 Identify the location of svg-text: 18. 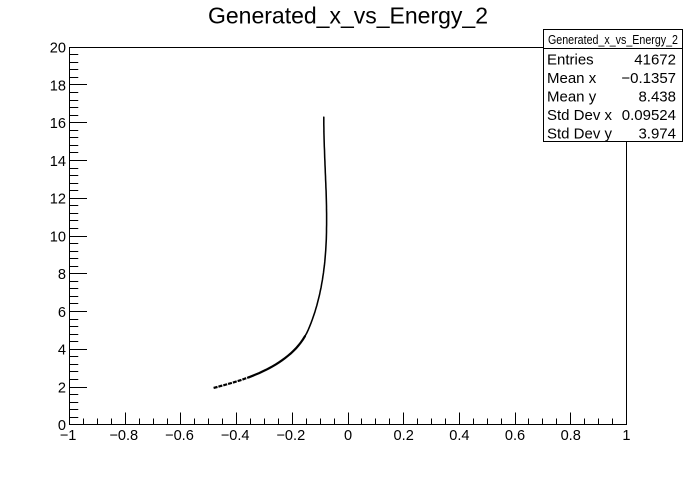
(58, 86).